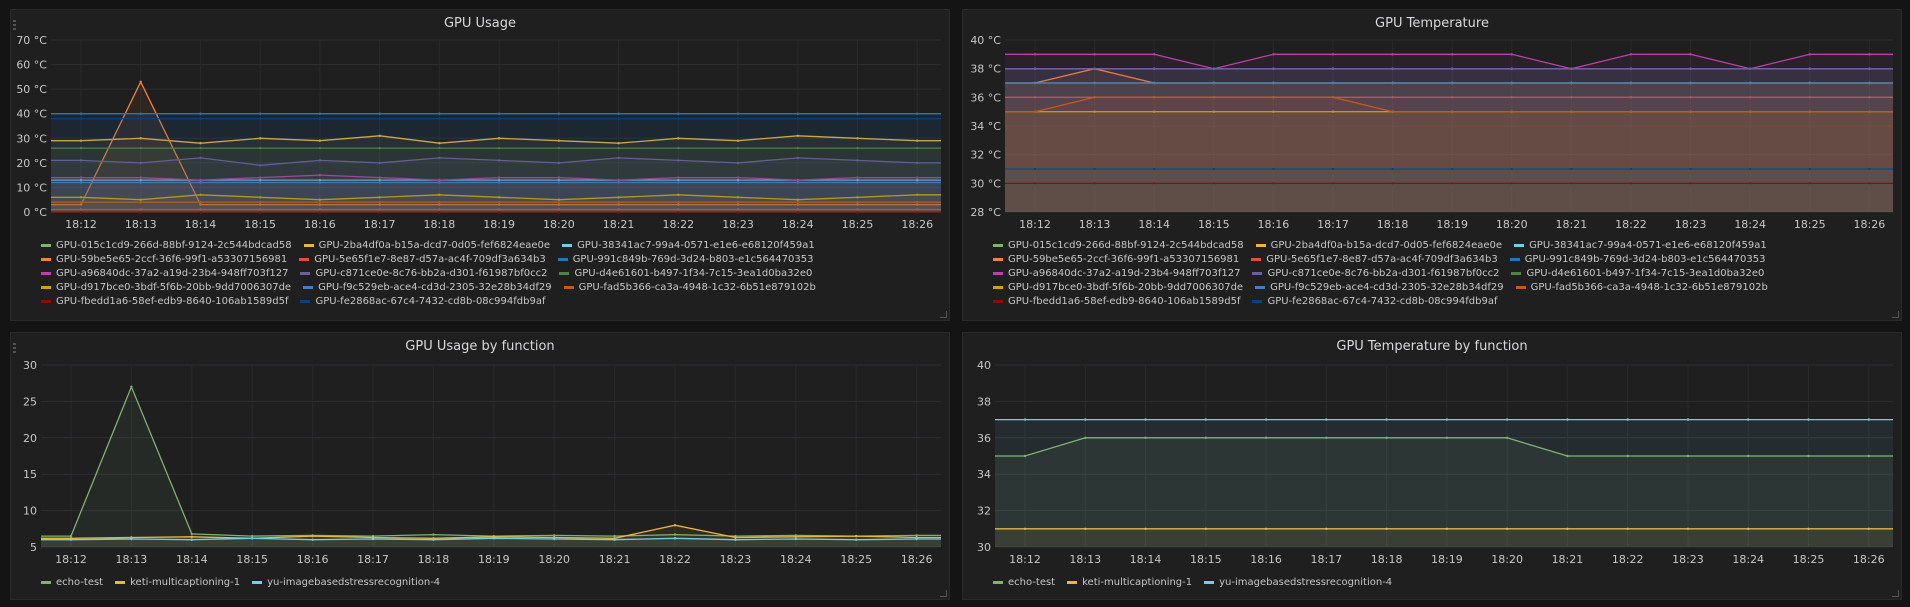  What do you see at coordinates (480, 346) in the screenshot?
I see `panel-title: GPU Usage by function` at bounding box center [480, 346].